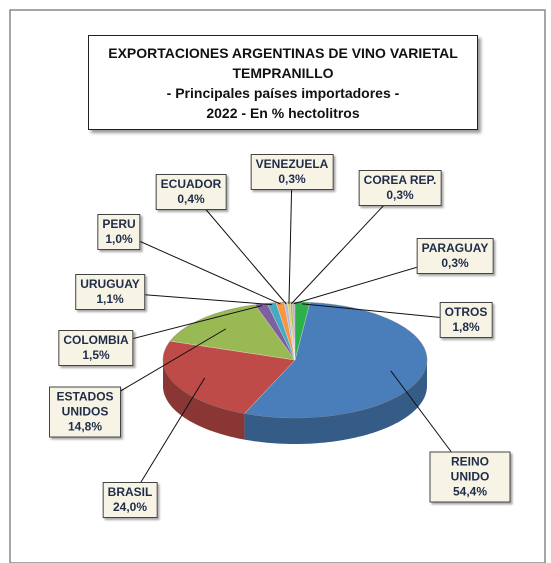 The image size is (551, 563). What do you see at coordinates (119, 239) in the screenshot?
I see `label-value: 1,0%` at bounding box center [119, 239].